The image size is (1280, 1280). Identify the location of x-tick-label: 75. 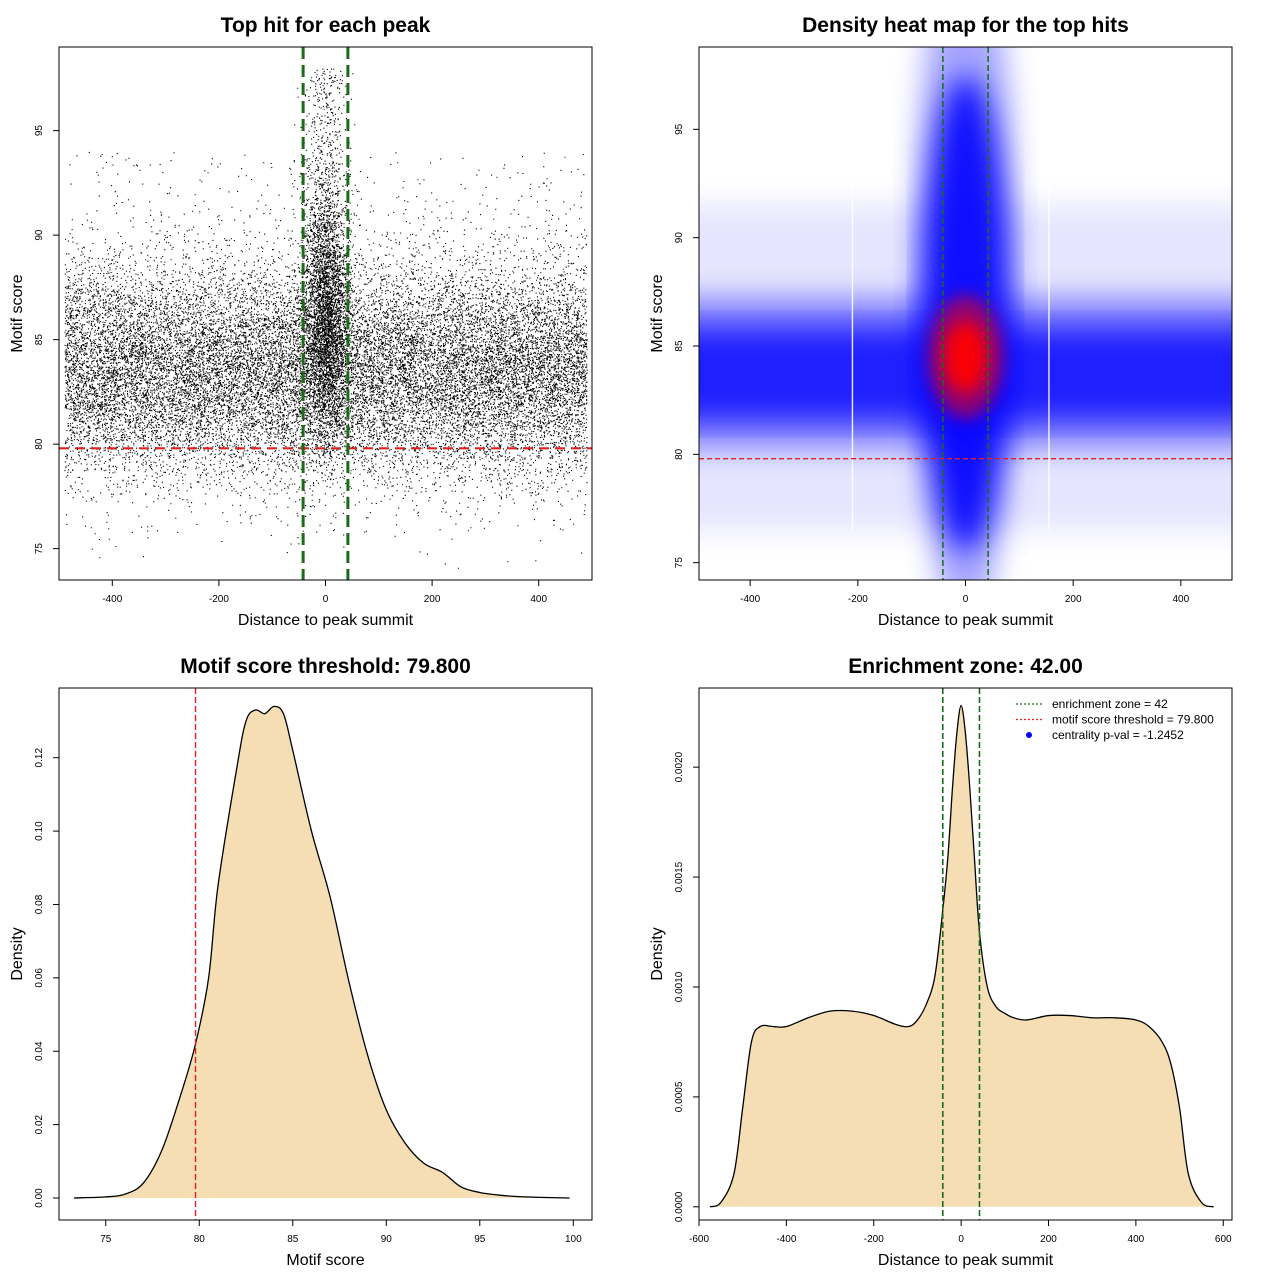
(106, 1239).